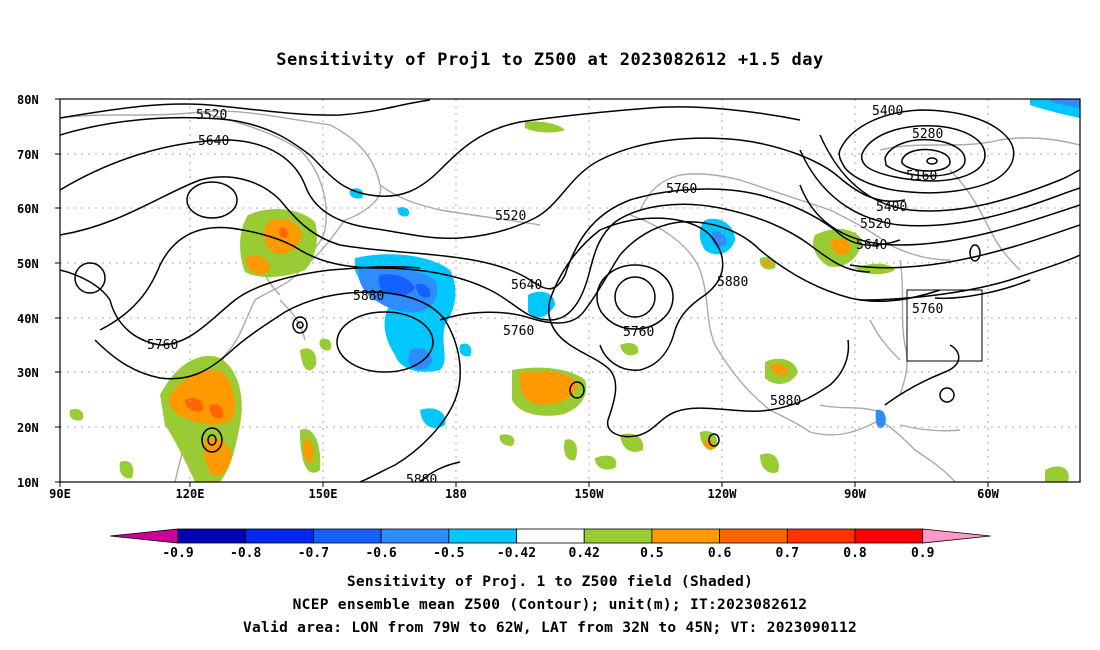 This screenshot has height=650, width=1100. I want to click on colorbar-tick-label: -0.9, so click(177, 553).